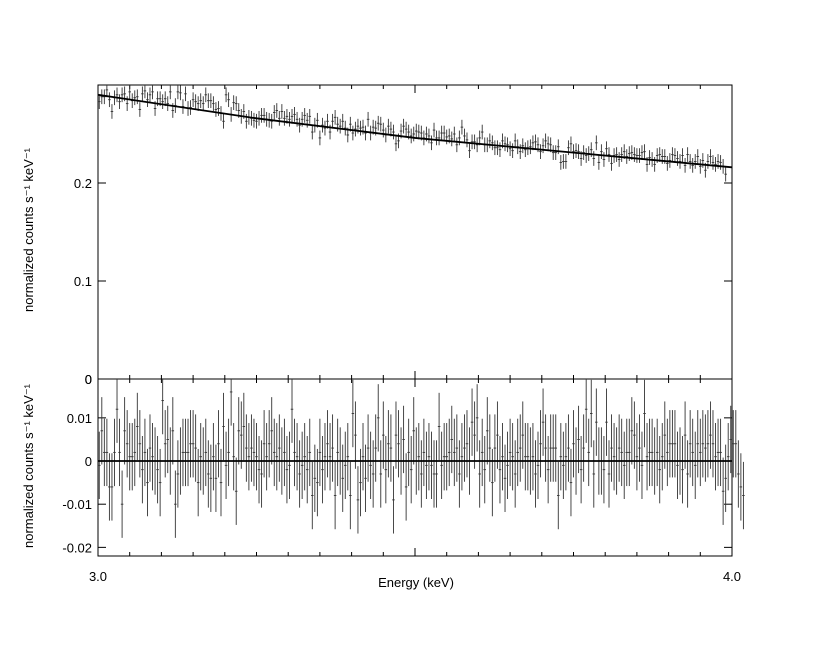 The height and width of the screenshot is (647, 830). I want to click on residual-y-tick-label: 0, so click(88, 461).